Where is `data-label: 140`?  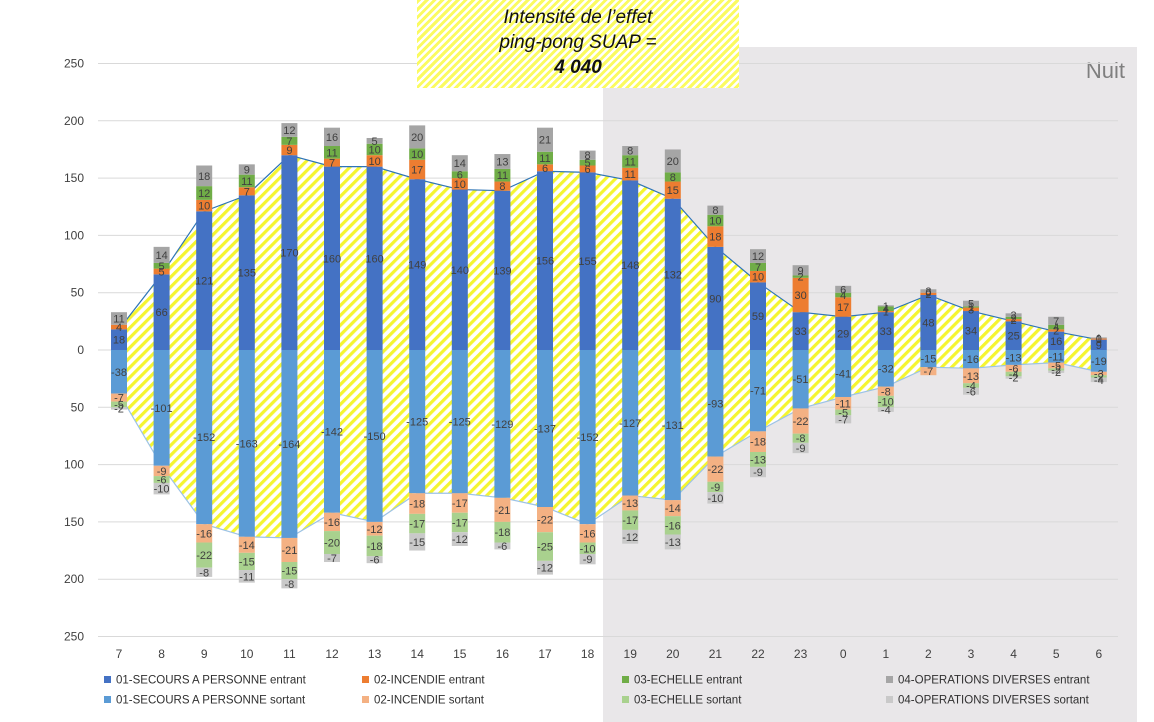
data-label: 140 is located at coordinates (460, 271).